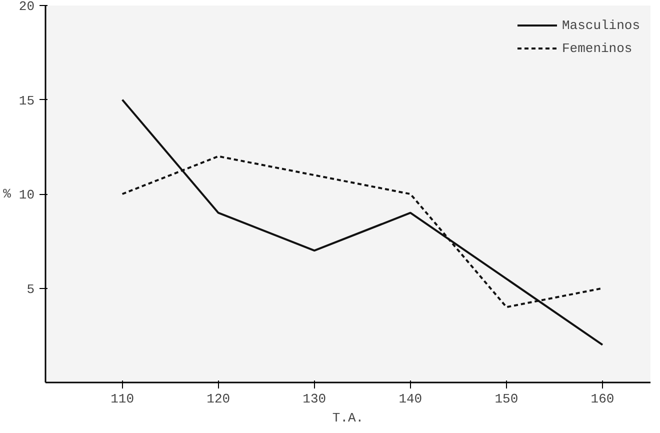 This screenshot has height=433, width=660. I want to click on x-tick-label: 130, so click(314, 399).